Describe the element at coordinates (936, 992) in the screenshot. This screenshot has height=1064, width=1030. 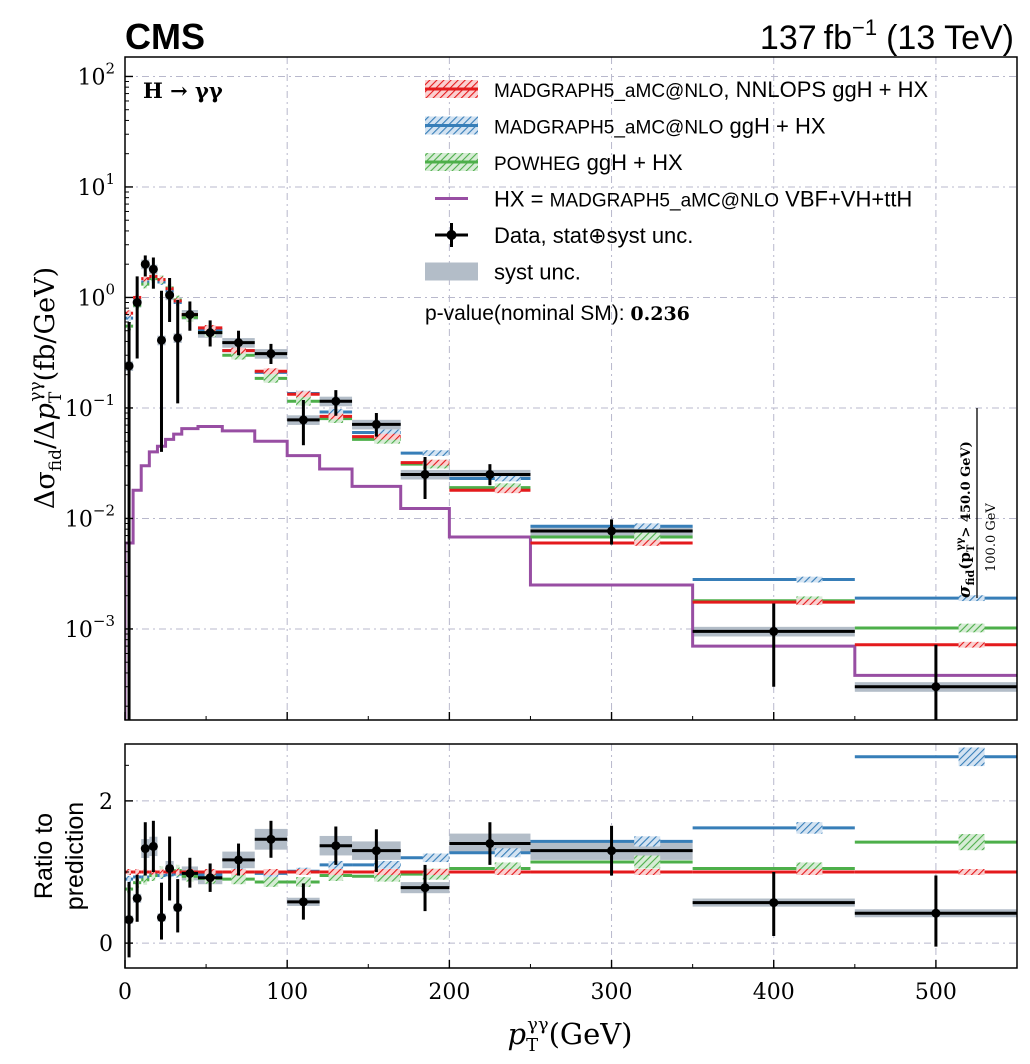
I see `x-tick-label: 500` at that location.